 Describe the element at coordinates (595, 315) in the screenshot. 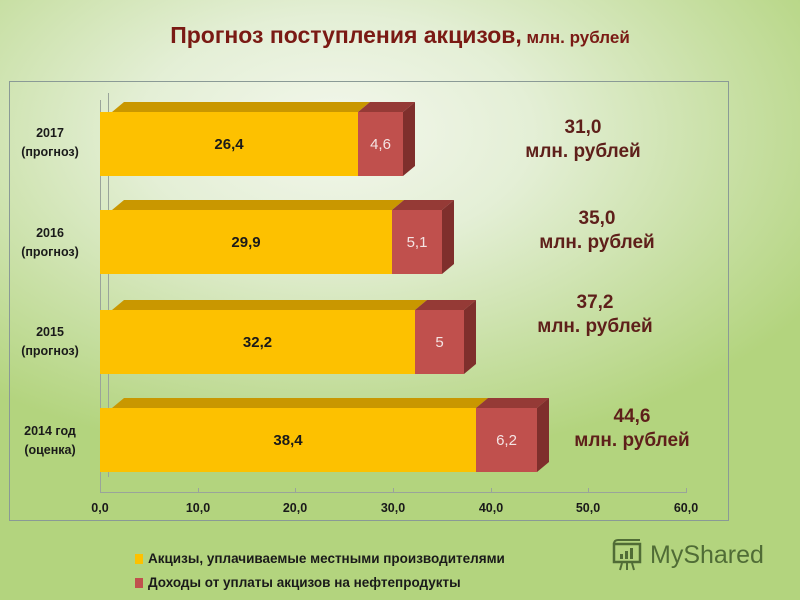

I see `total-2015: 37,2 млн. рублей` at that location.